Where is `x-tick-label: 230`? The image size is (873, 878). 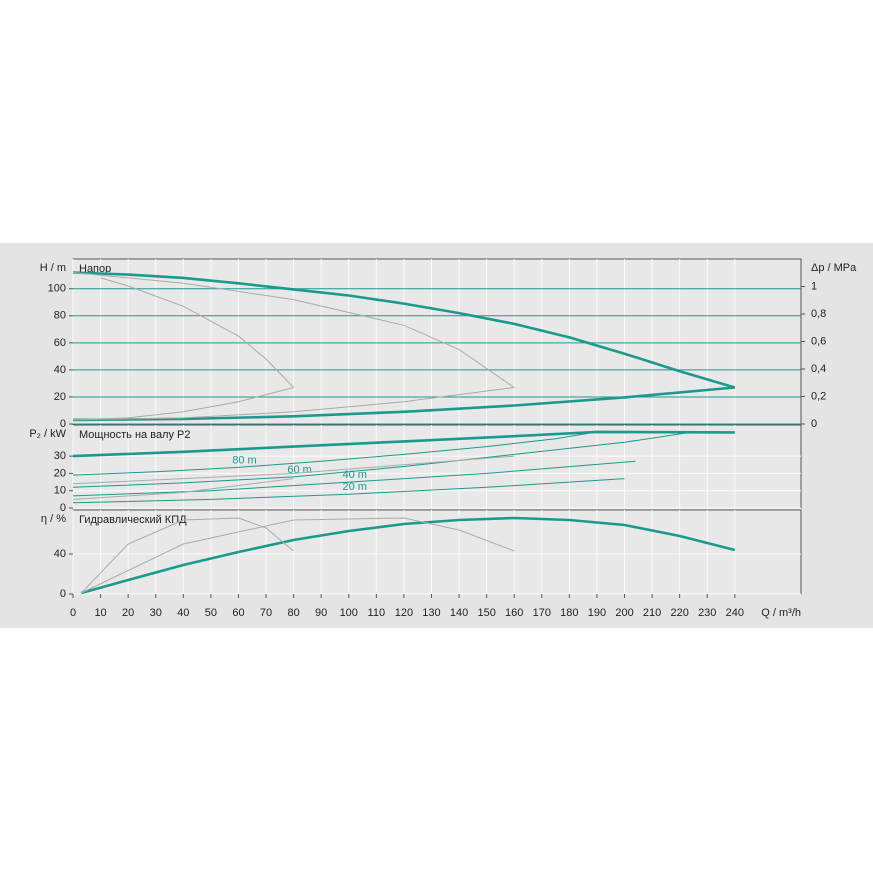 x-tick-label: 230 is located at coordinates (707, 613).